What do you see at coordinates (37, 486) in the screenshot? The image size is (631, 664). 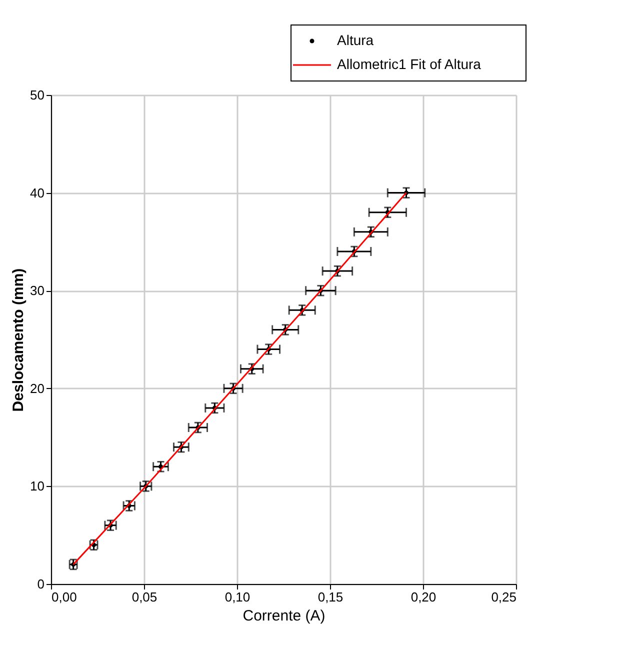 I see `y-tick-label: 10` at bounding box center [37, 486].